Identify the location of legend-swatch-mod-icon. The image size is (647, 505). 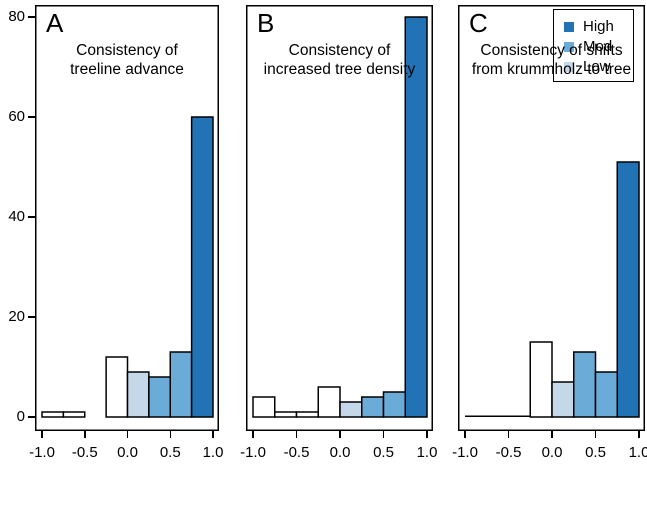
(569, 47).